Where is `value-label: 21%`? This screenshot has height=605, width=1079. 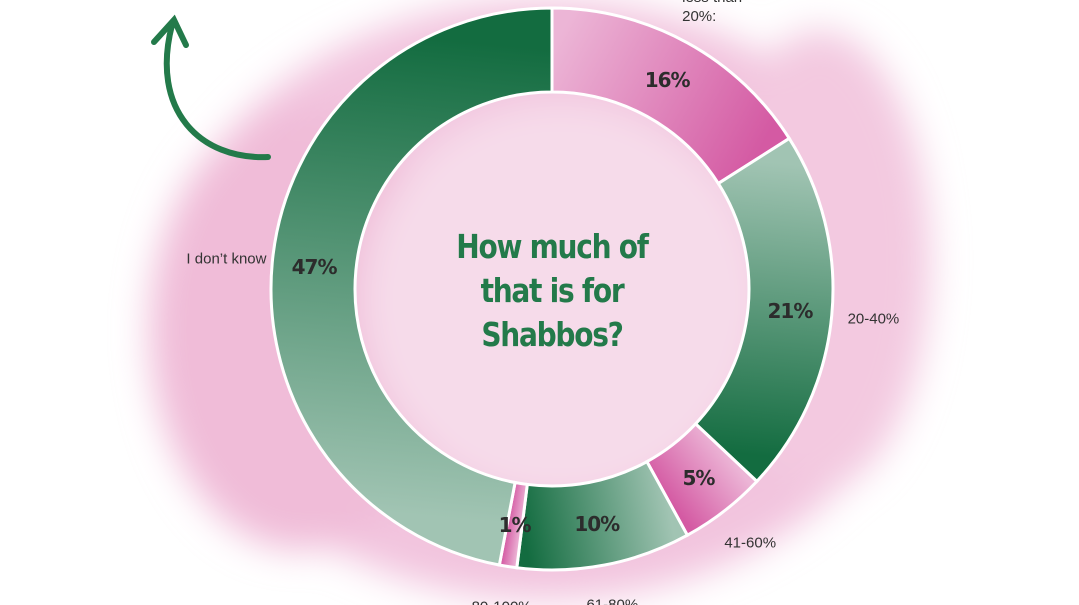 value-label: 21% is located at coordinates (790, 311).